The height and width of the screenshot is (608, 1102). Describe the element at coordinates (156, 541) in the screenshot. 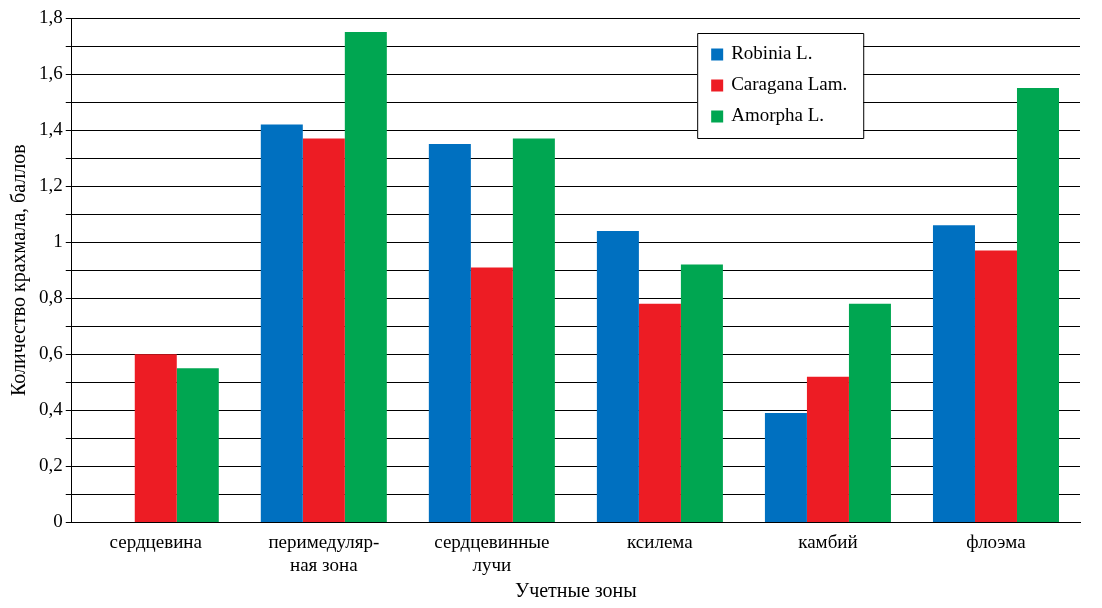

I see `x-tick-label: сердцевина` at that location.